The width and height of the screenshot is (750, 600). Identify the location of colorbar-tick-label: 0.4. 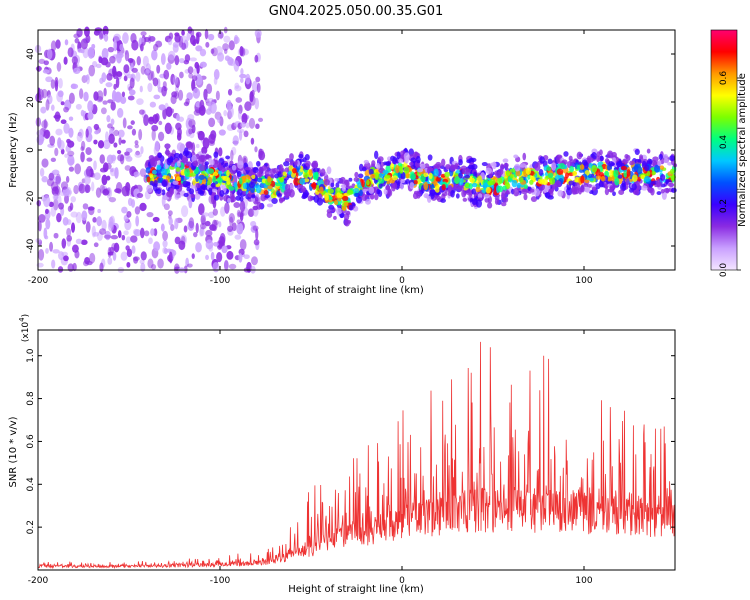
(724, 142).